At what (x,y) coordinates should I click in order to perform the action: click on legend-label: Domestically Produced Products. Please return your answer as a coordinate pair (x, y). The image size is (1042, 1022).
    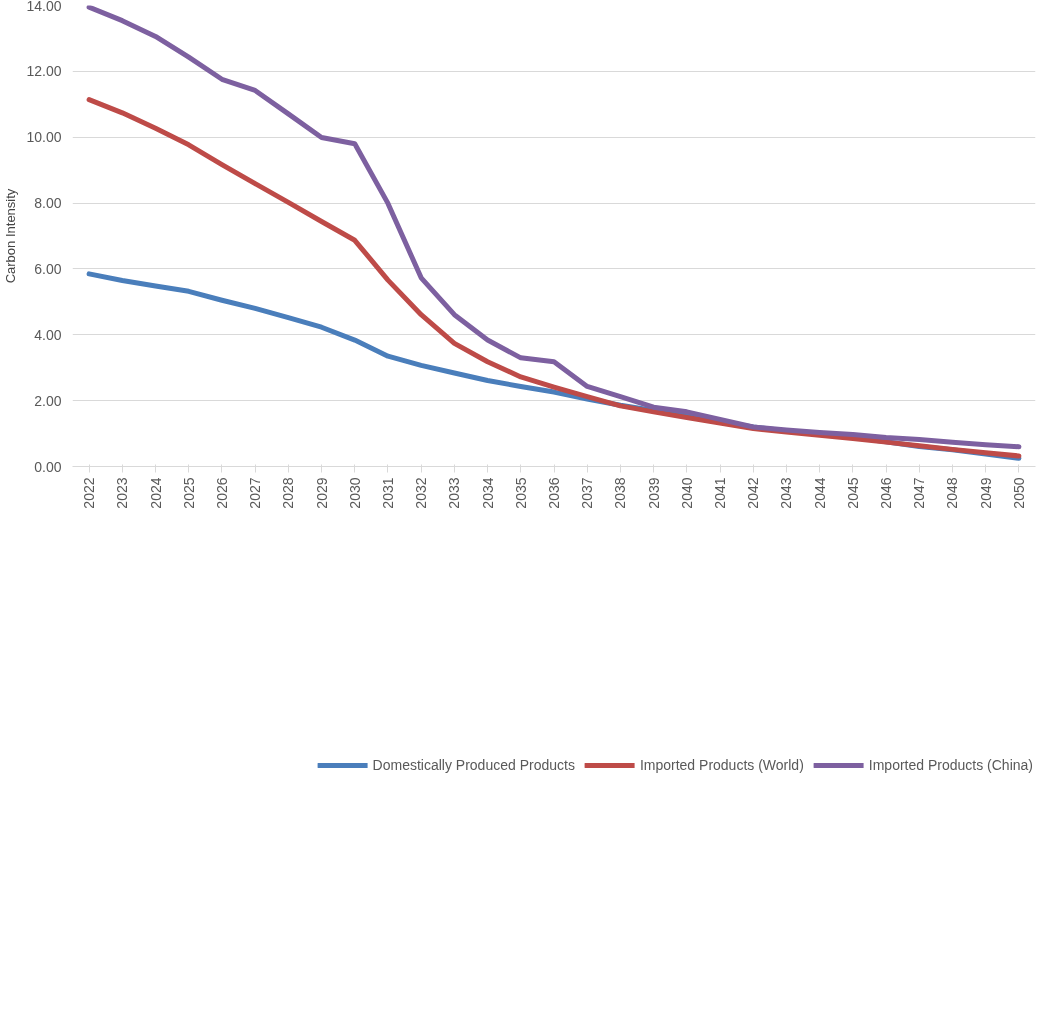
    Looking at the image, I should click on (473, 765).